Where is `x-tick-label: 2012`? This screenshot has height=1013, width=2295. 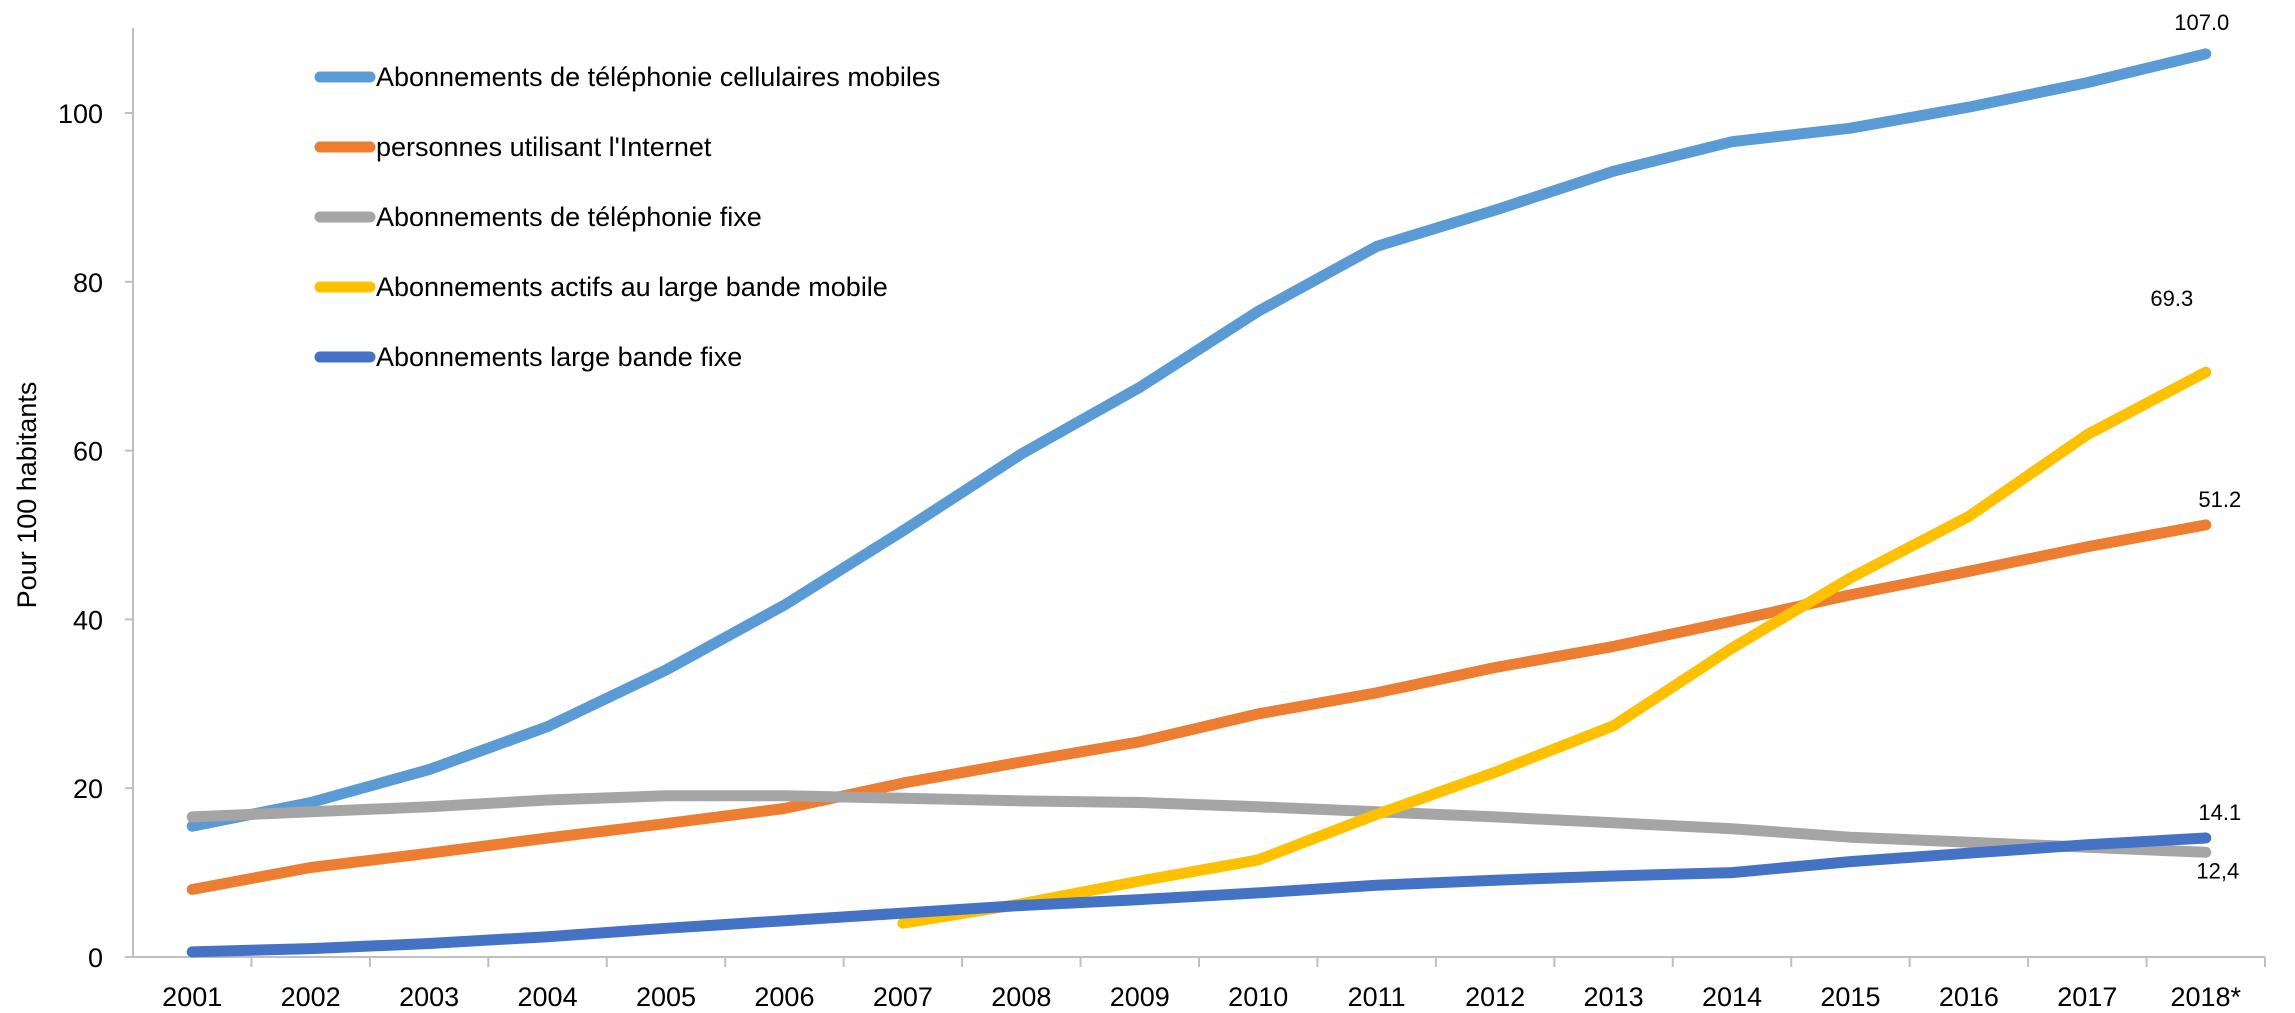
x-tick-label: 2012 is located at coordinates (1495, 997).